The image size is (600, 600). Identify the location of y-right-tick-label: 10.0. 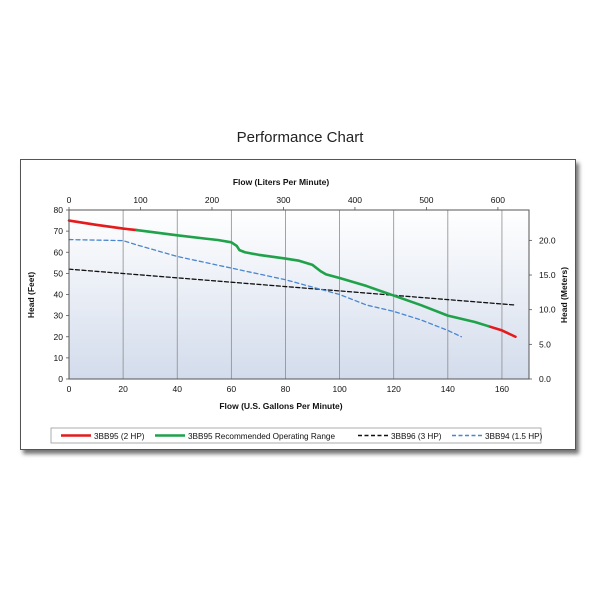
(547, 310).